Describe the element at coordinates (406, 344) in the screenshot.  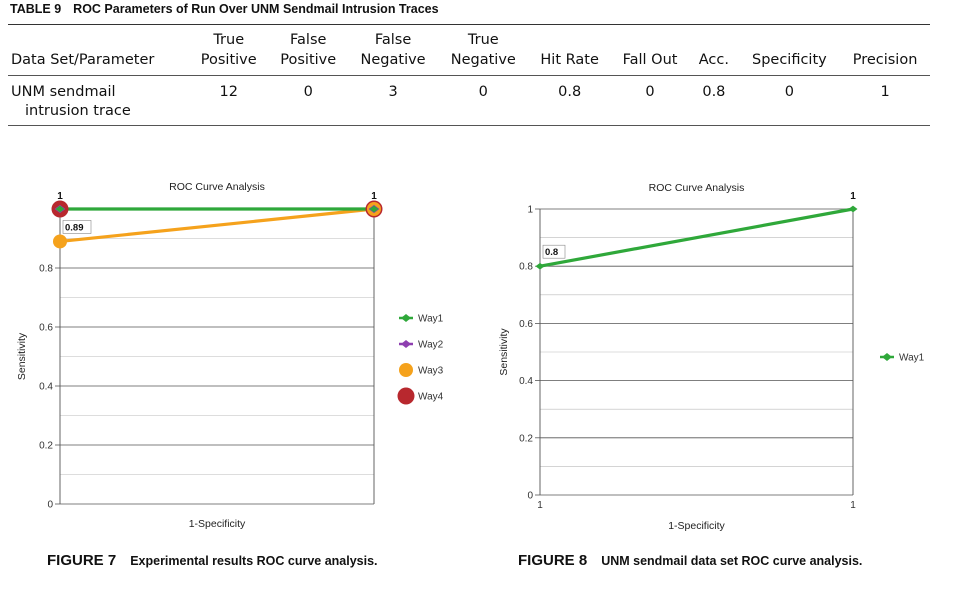
I see `legend-swatch-way2` at that location.